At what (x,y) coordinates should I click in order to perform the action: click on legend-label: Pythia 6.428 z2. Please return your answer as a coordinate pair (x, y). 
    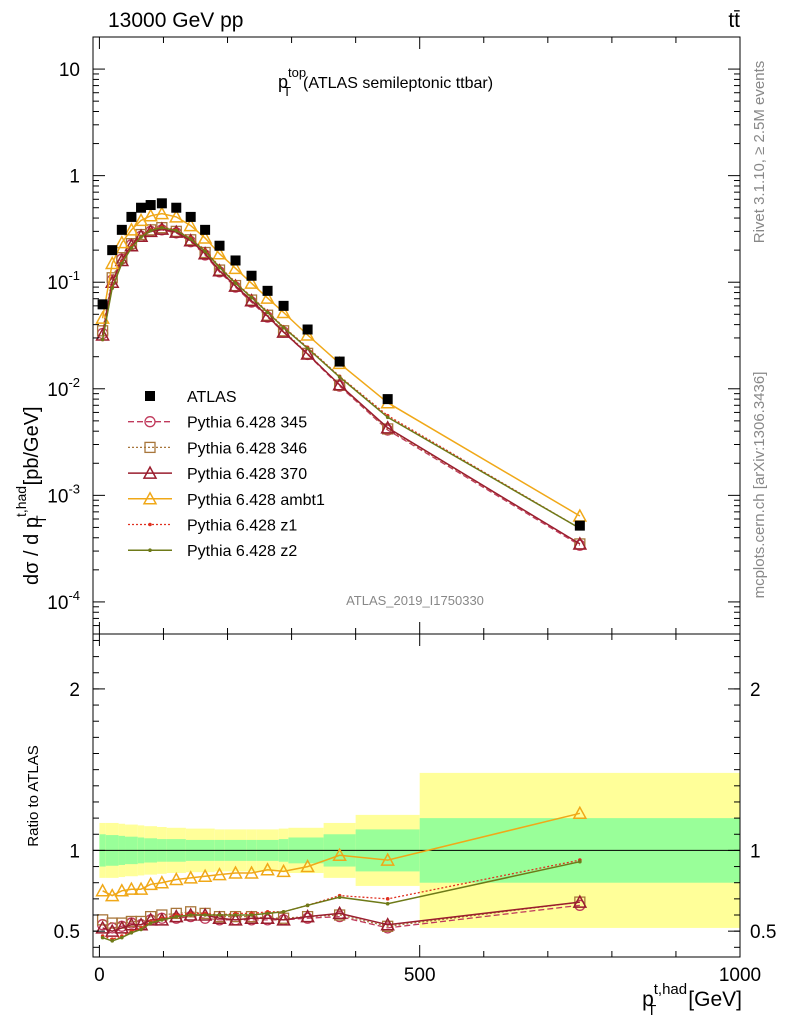
    Looking at the image, I should click on (242, 551).